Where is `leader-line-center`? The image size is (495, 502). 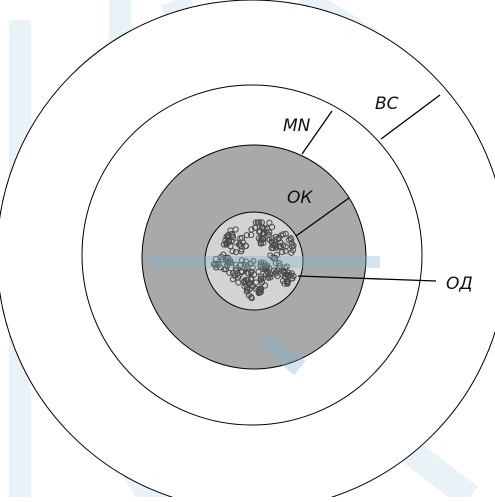 leader-line-center is located at coordinates (367, 278).